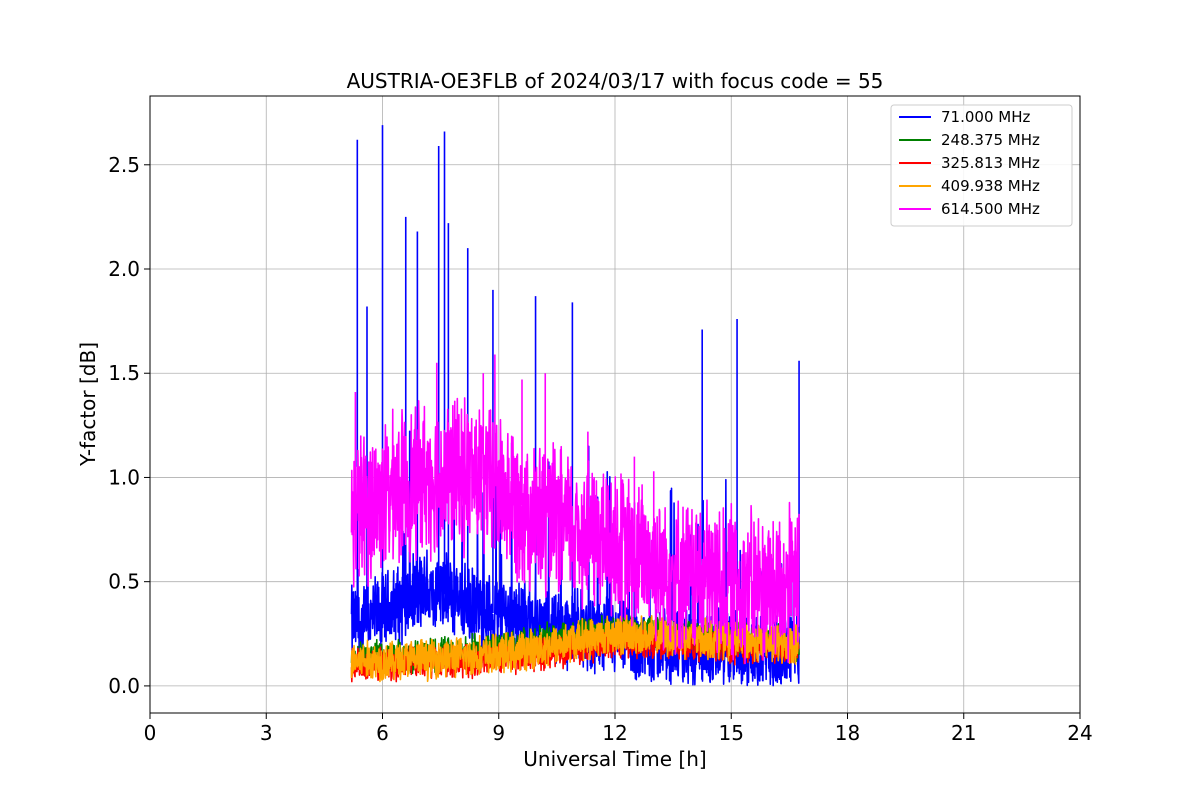  What do you see at coordinates (614, 759) in the screenshot?
I see `x-axis-label: Universal Time [h]` at bounding box center [614, 759].